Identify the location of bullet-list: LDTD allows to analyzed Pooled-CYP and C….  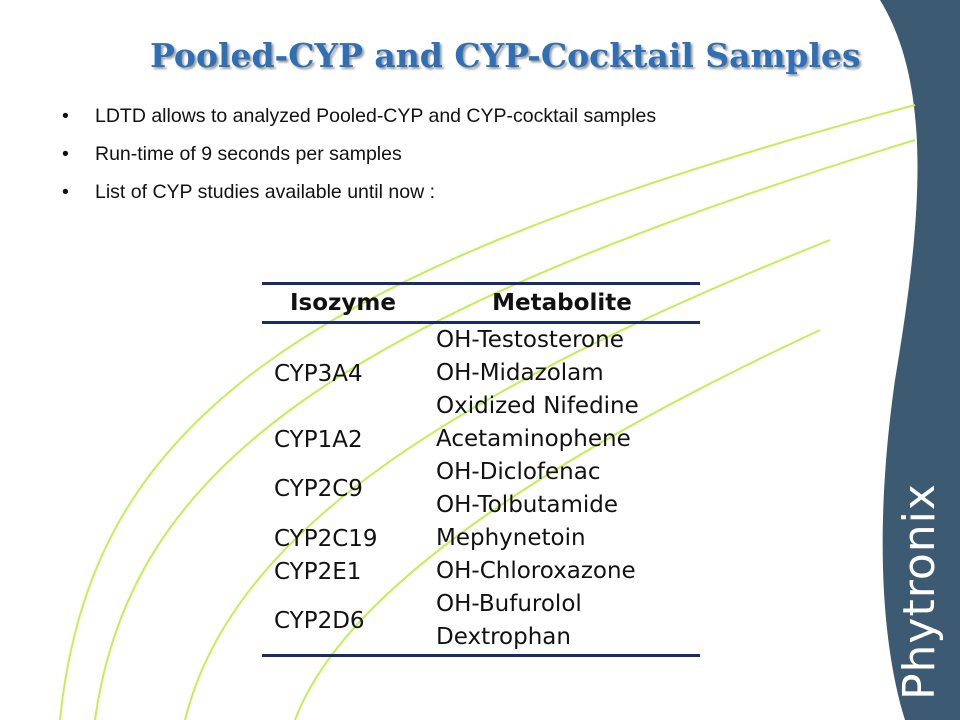
(422, 161).